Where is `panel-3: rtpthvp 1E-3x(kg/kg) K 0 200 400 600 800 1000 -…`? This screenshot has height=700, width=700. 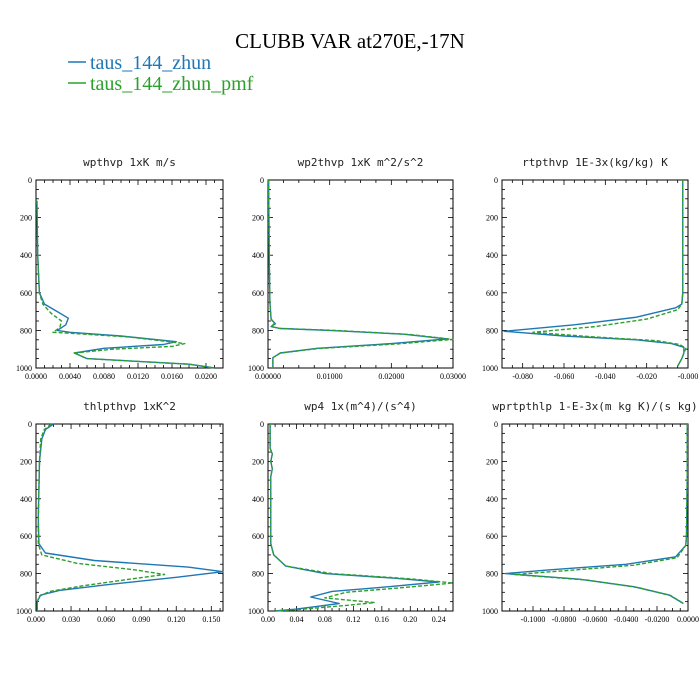 panel-3: rtpthvp 1E-3x(kg/kg) K 0 200 400 600 800 1000 -… is located at coordinates (590, 268).